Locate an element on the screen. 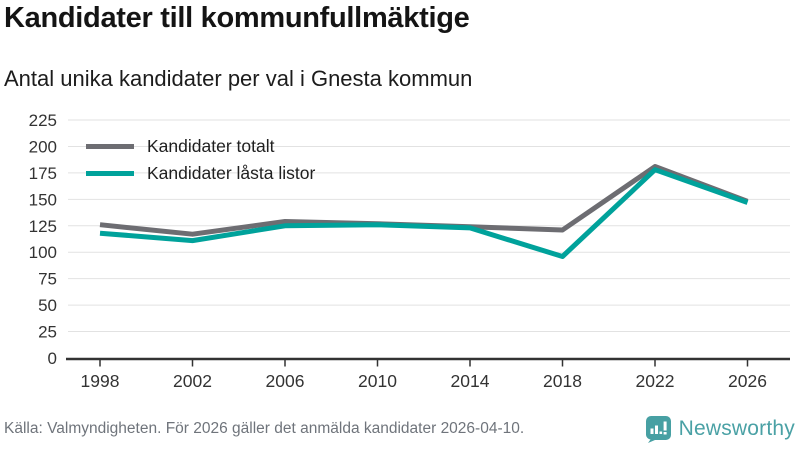 The width and height of the screenshot is (800, 450). legend-label-lasta-listor: Kandidater låsta listor is located at coordinates (231, 173).